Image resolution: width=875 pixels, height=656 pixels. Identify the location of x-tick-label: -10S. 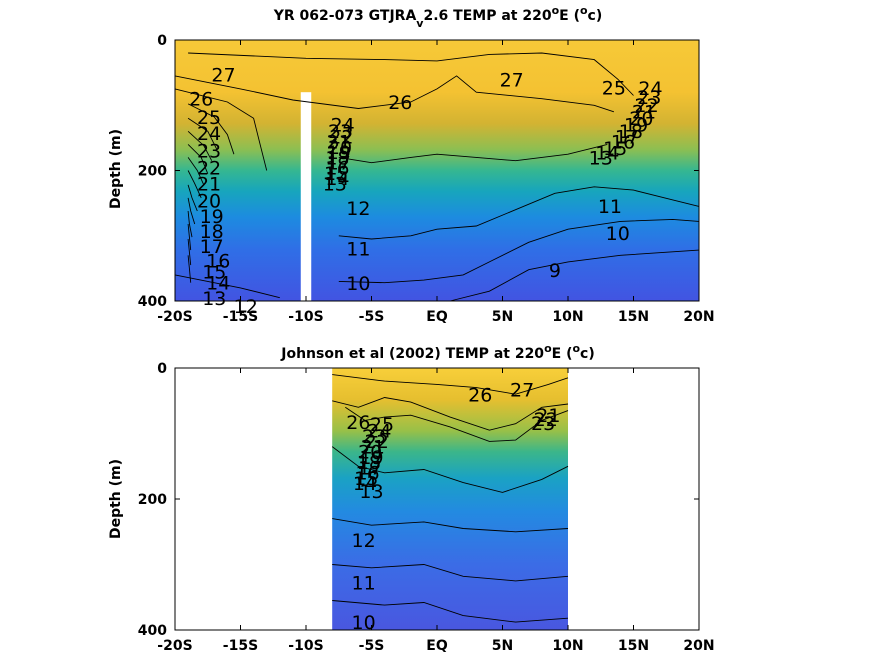
(305, 317).